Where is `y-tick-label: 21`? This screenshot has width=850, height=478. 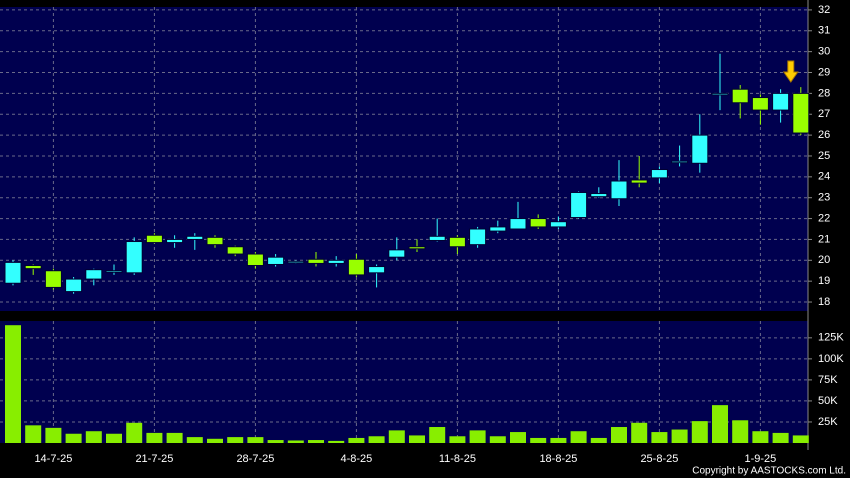 y-tick-label: 21 is located at coordinates (824, 239).